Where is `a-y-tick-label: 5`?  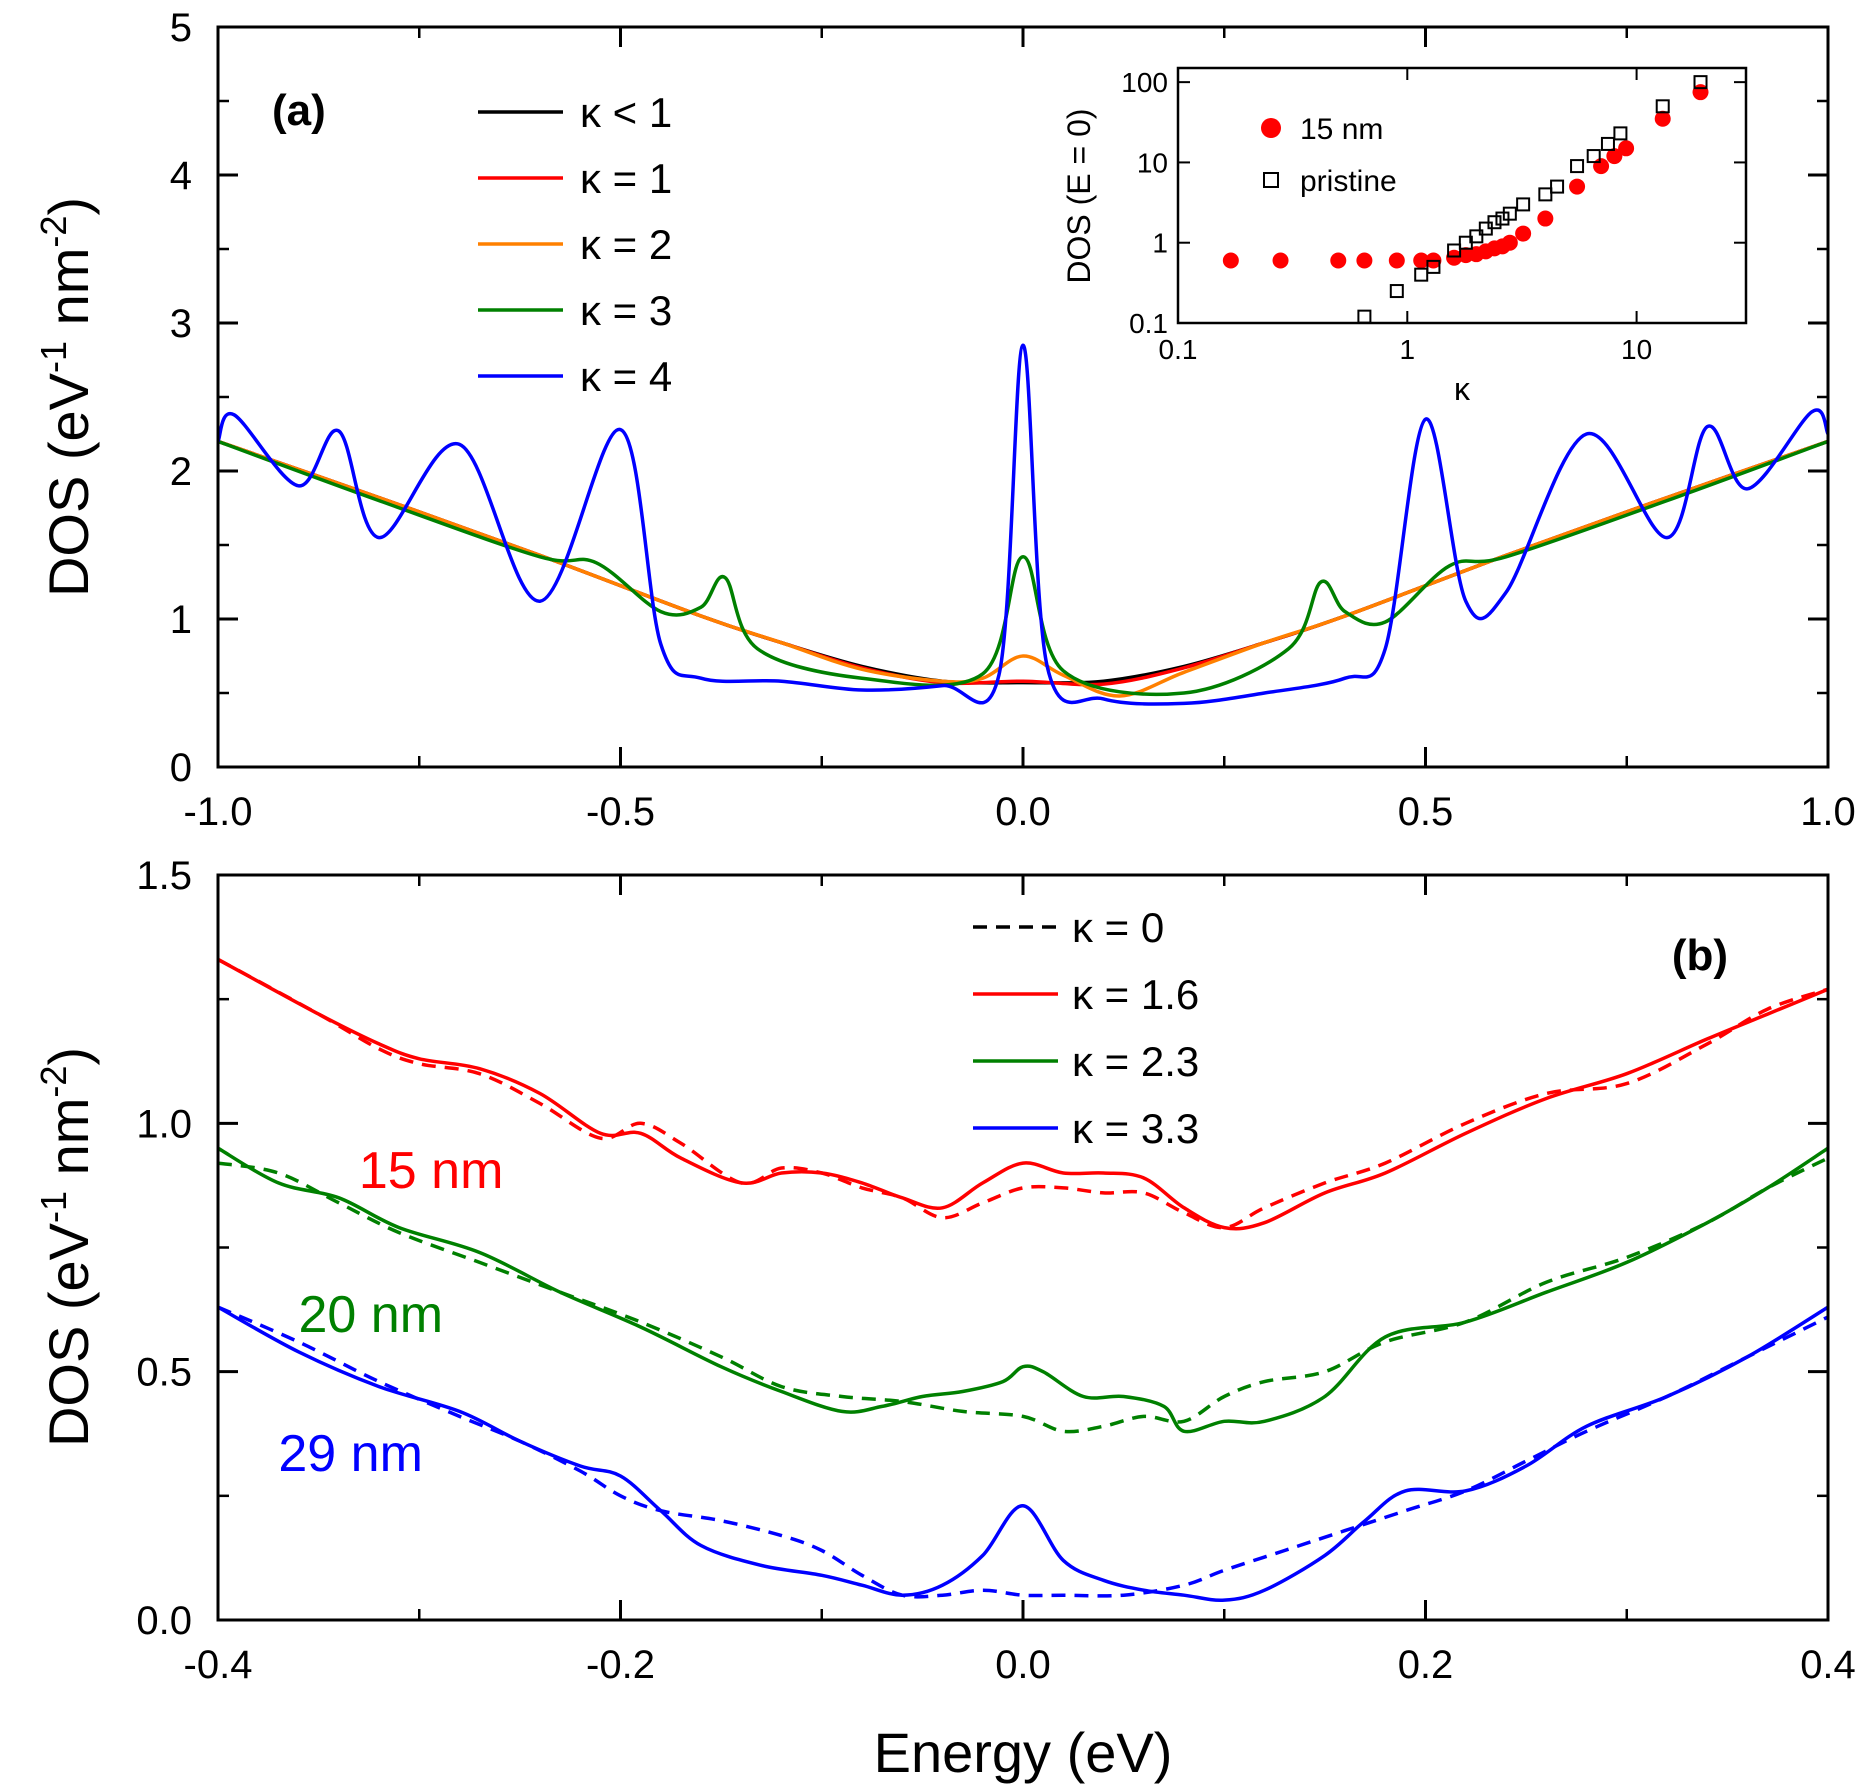 a-y-tick-label: 5 is located at coordinates (181, 28).